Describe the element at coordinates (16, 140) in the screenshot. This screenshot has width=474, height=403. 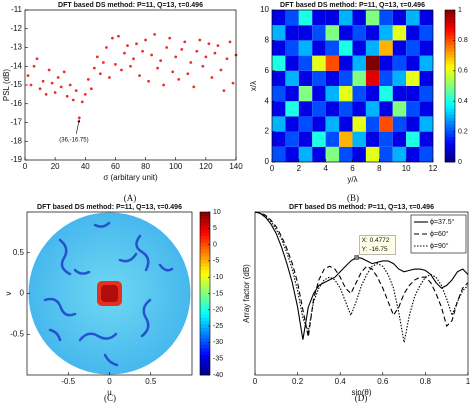
I see `y-tick-label: -18` at that location.